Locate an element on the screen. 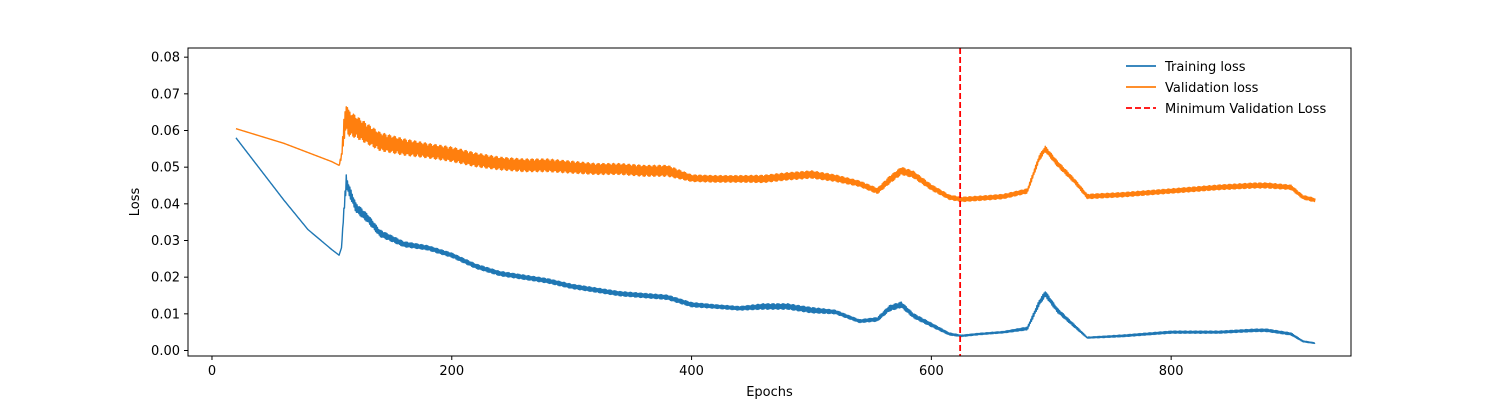 Image resolution: width=1500 pixels, height=400 pixels. x-tick-label: 600 is located at coordinates (931, 371).